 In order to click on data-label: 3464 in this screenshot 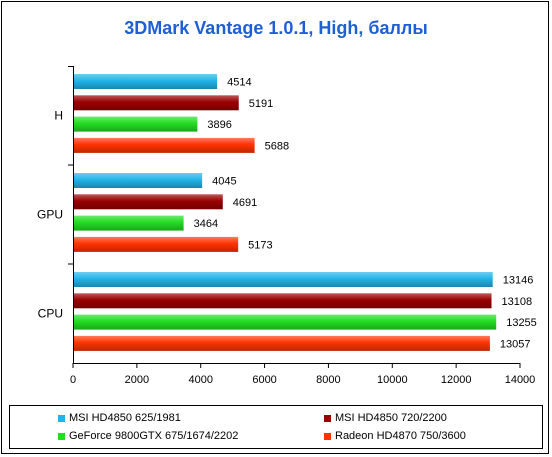, I will do `click(206, 224)`.